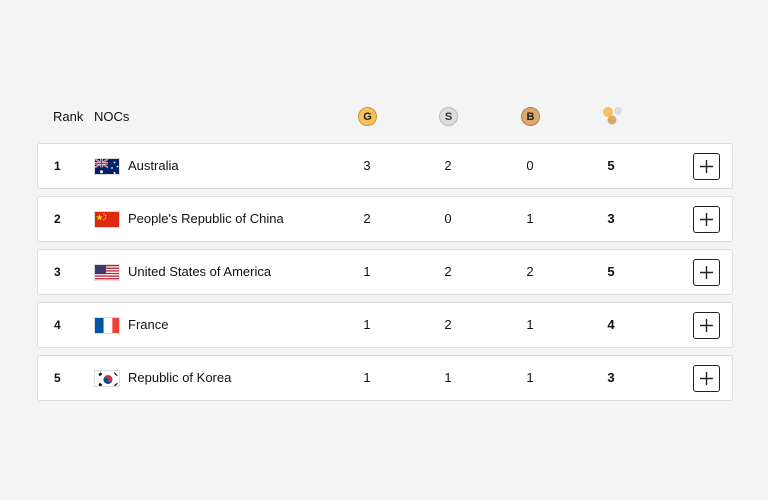  Describe the element at coordinates (57, 378) in the screenshot. I see `rank-value: 5` at that location.